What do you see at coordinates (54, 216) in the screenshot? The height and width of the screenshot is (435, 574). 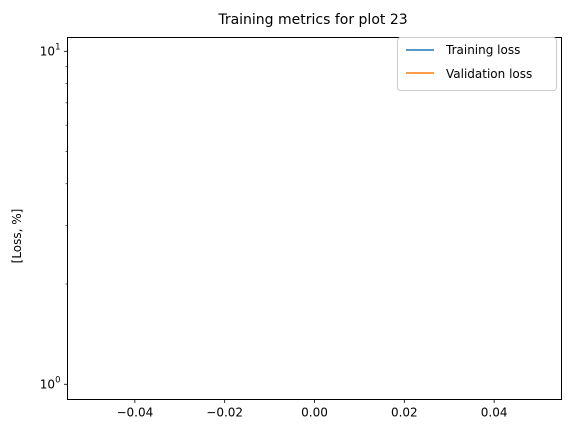 I see `y-axis-ticks: 10⁰ 10¹` at bounding box center [54, 216].